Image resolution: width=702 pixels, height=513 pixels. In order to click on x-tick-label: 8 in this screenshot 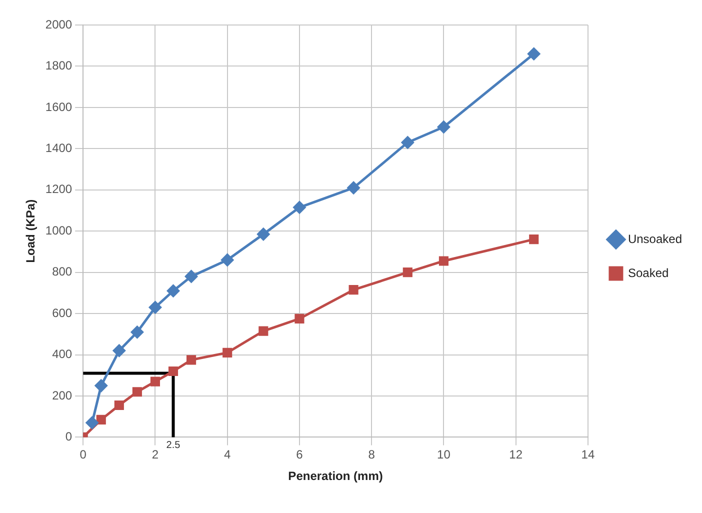, I will do `click(372, 455)`.